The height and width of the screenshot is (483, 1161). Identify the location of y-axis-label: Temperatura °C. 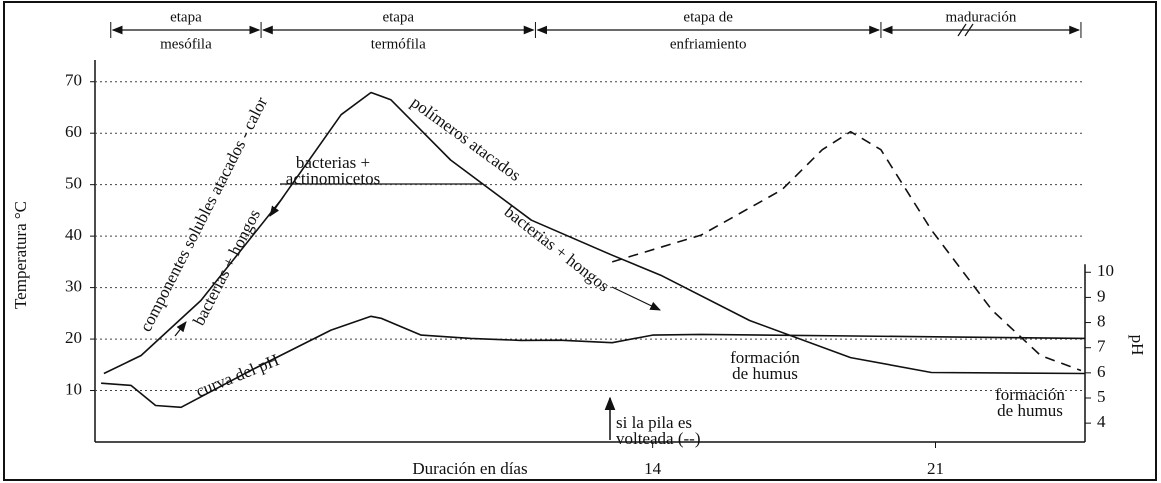
(20, 255).